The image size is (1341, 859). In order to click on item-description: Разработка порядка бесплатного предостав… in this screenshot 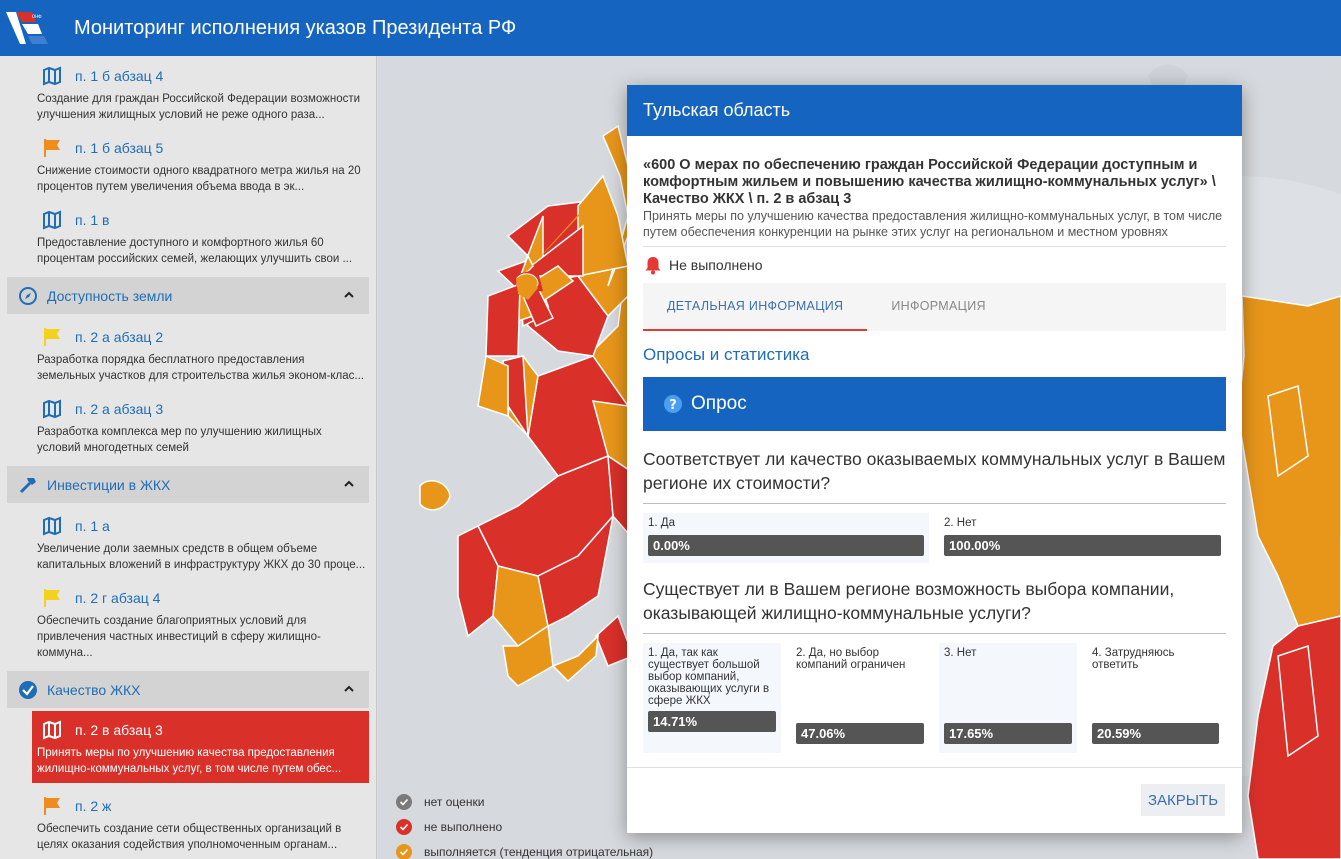, I will do `click(201, 368)`.